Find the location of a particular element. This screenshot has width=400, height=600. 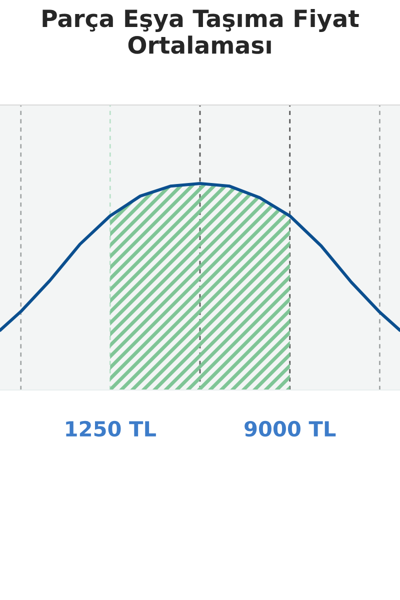

x-tick-label: 9000 TL is located at coordinates (290, 428).